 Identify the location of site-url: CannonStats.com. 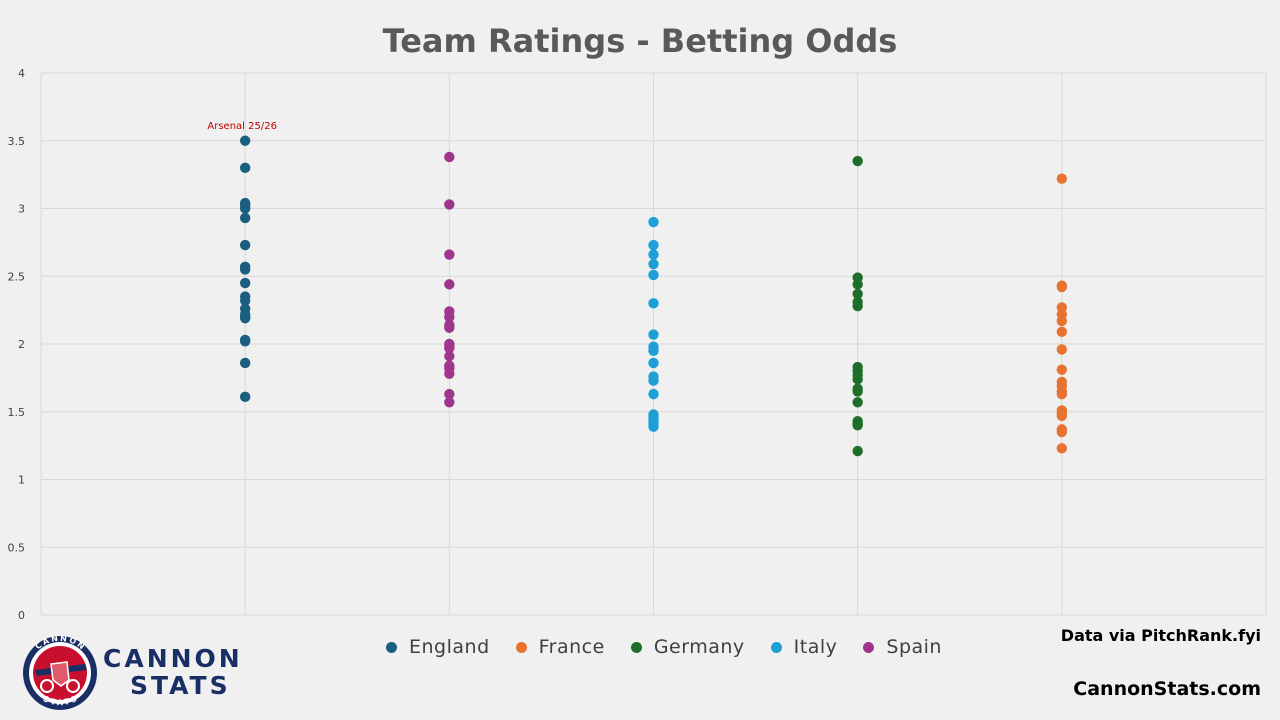
(1167, 689).